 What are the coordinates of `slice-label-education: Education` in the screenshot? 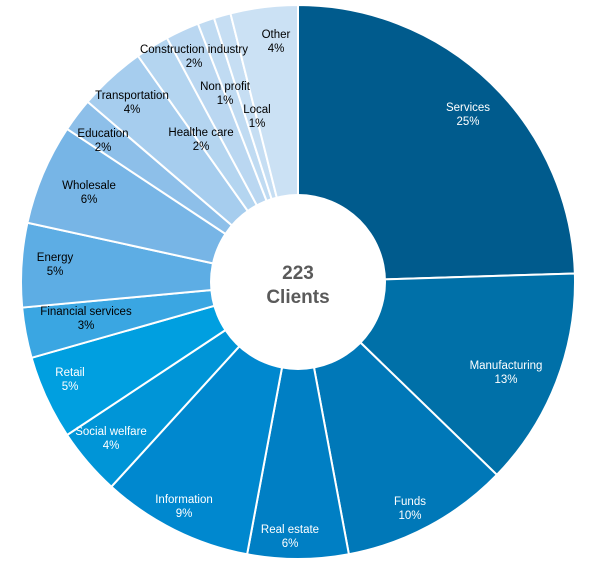 It's located at (102, 134).